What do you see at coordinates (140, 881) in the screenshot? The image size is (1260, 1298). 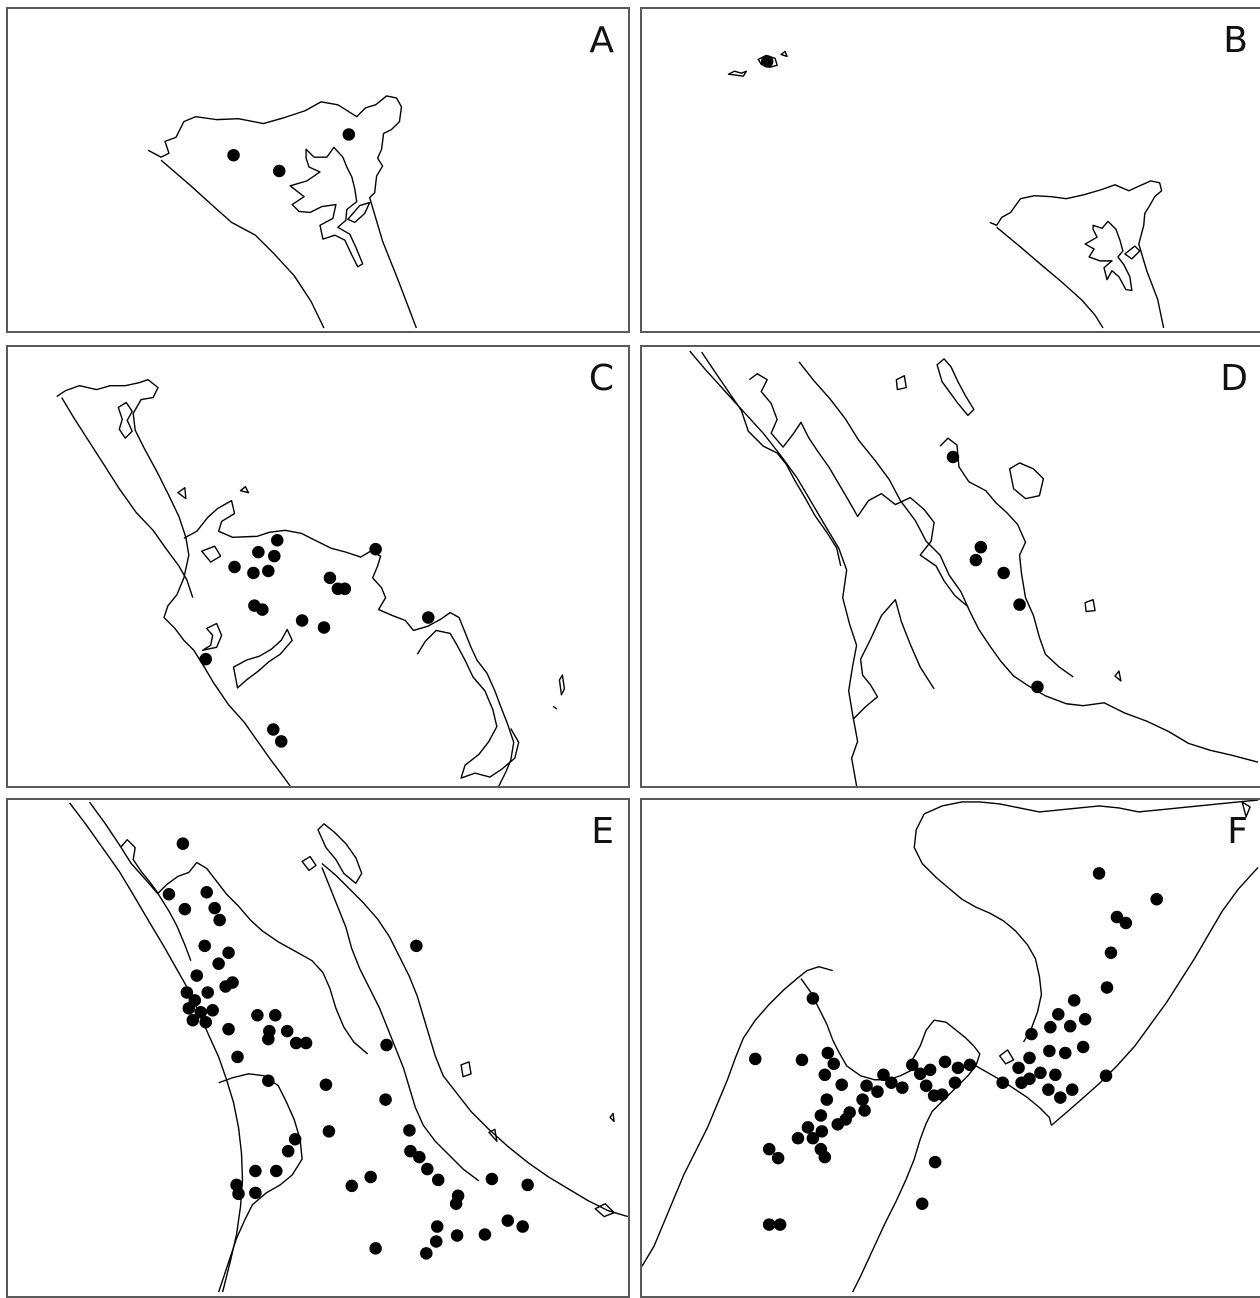 I see `coastline-northland` at bounding box center [140, 881].